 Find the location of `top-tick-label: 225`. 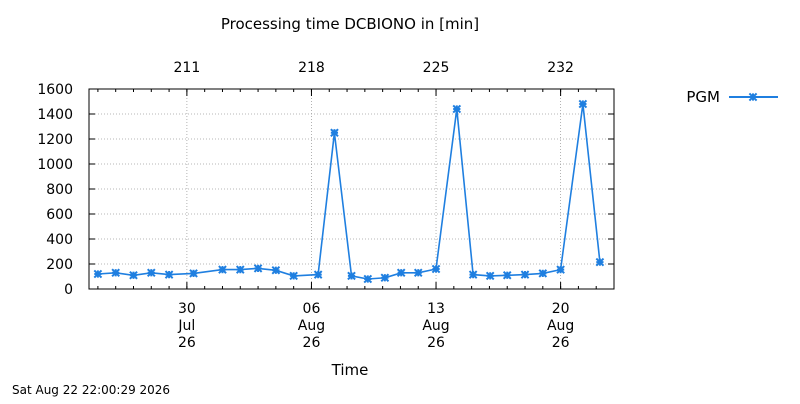

top-tick-label: 225 is located at coordinates (436, 68).